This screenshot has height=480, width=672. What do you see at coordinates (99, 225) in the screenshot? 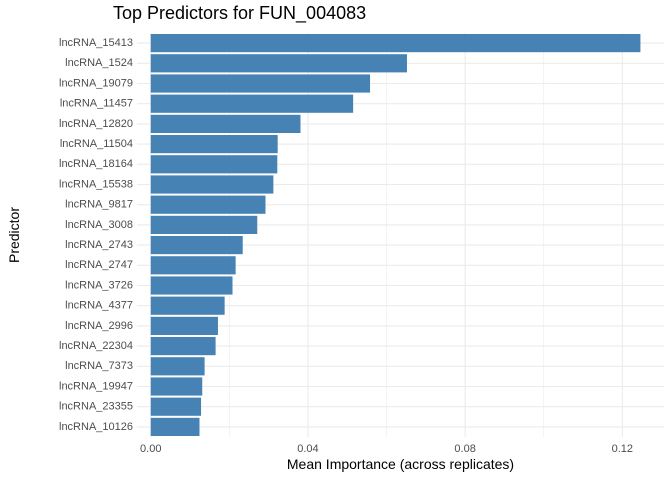
I see `y-tick-label: lncRNA_3008` at bounding box center [99, 225].